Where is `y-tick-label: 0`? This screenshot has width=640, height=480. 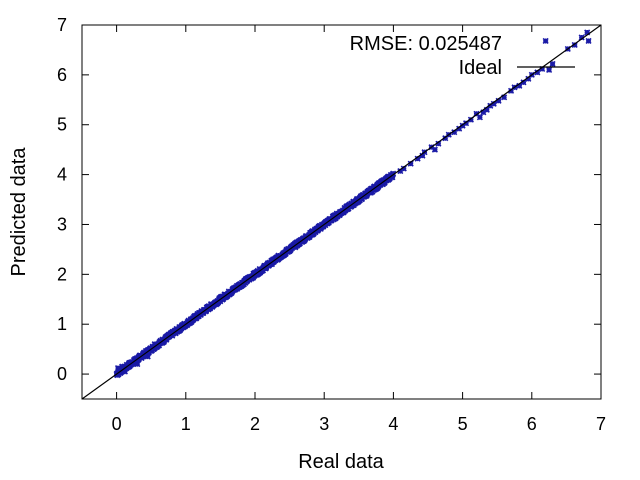 y-tick-label: 0 is located at coordinates (62, 374).